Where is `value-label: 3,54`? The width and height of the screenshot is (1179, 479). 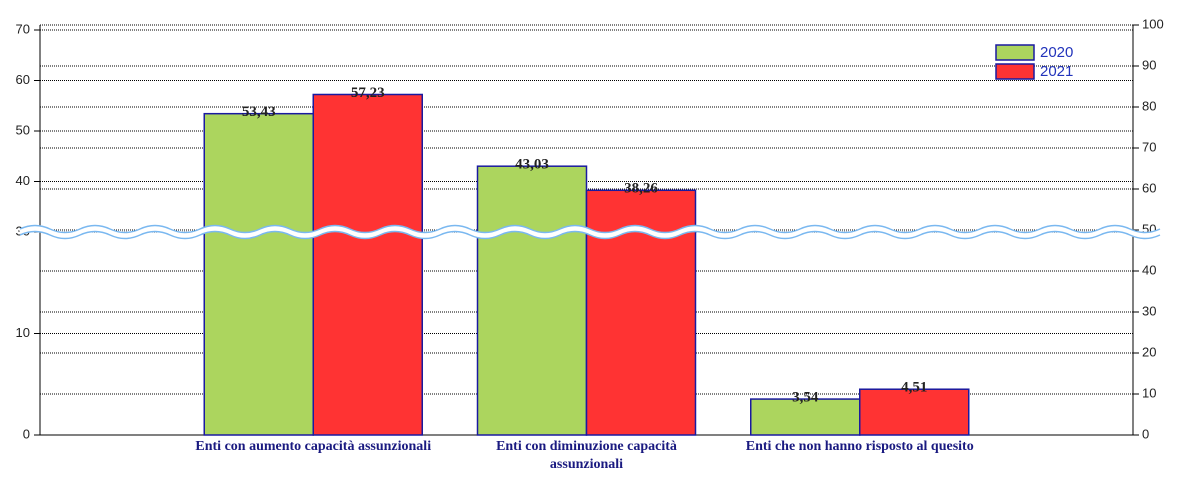
value-label: 3,54 is located at coordinates (805, 398).